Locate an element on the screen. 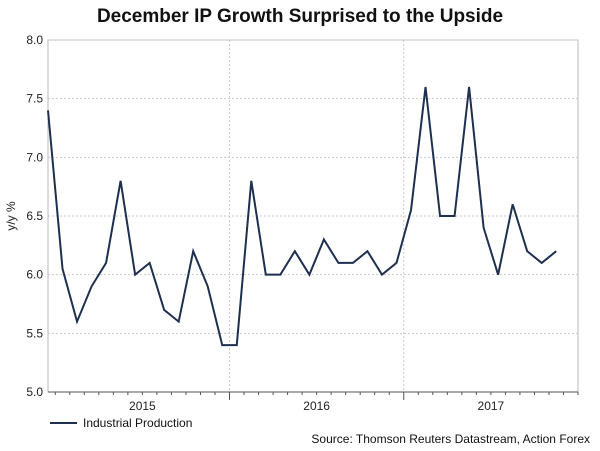 This screenshot has height=451, width=600. legend: Industrial Production is located at coordinates (121, 423).